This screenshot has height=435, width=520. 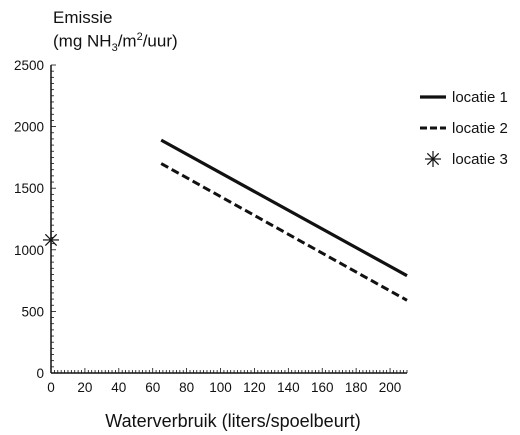 I want to click on x-axis-label: Waterverbruik (liters/spoelbeurt), so click(x=232, y=421).